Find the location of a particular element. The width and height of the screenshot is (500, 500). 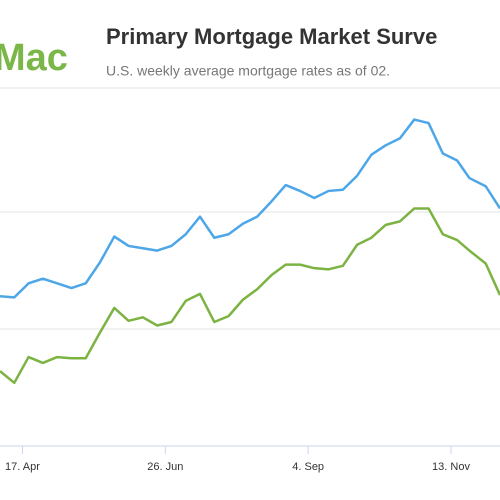

chart-title: Primary Mortgage Market Surve is located at coordinates (271, 36).